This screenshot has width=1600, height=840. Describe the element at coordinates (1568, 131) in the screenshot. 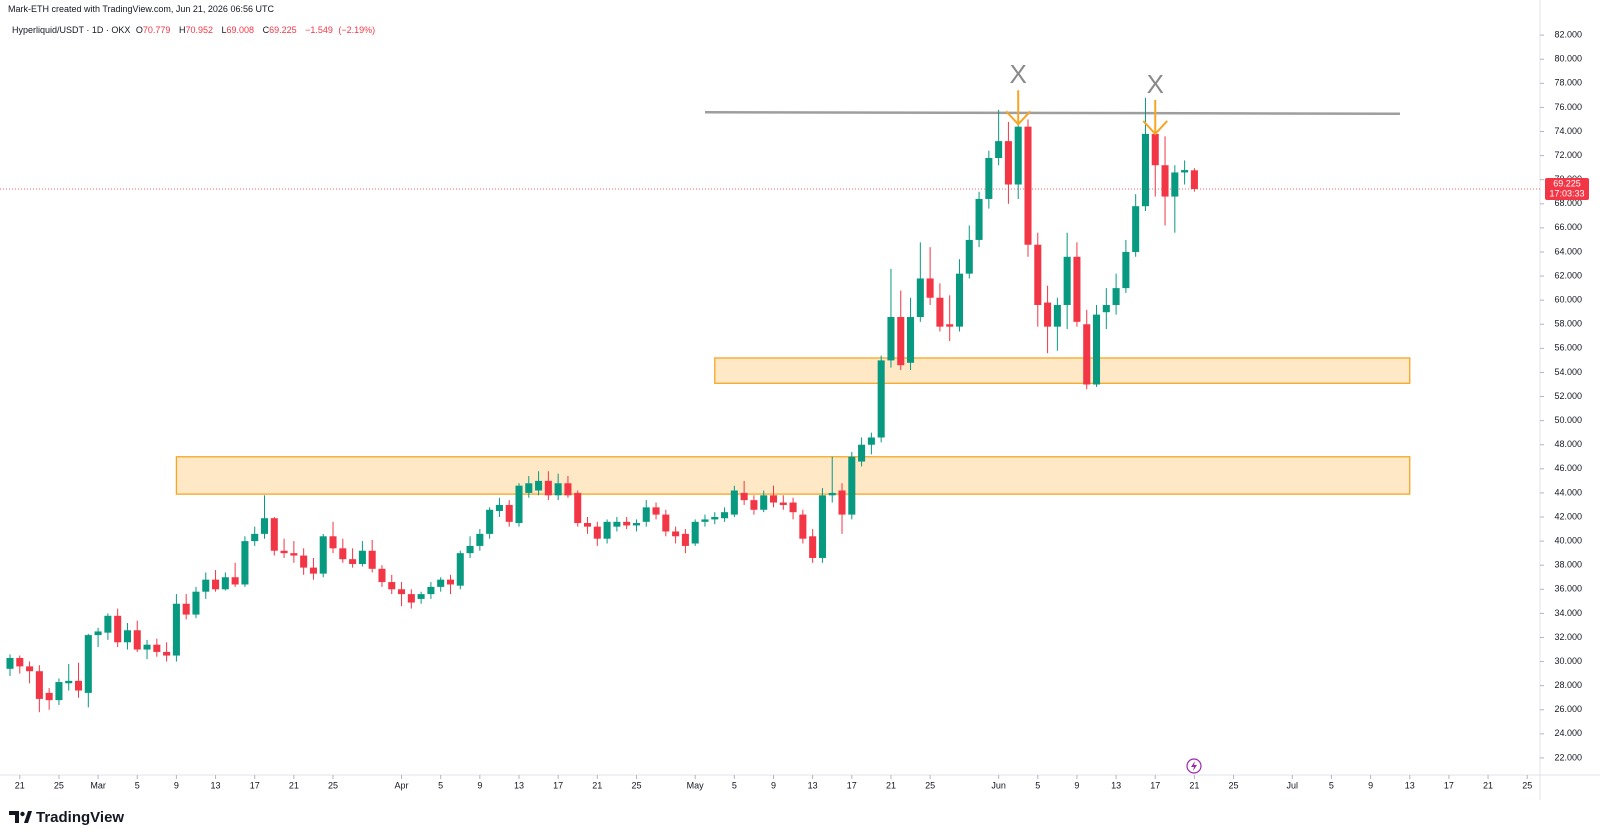

I see `y-tick-label: 74.000` at that location.